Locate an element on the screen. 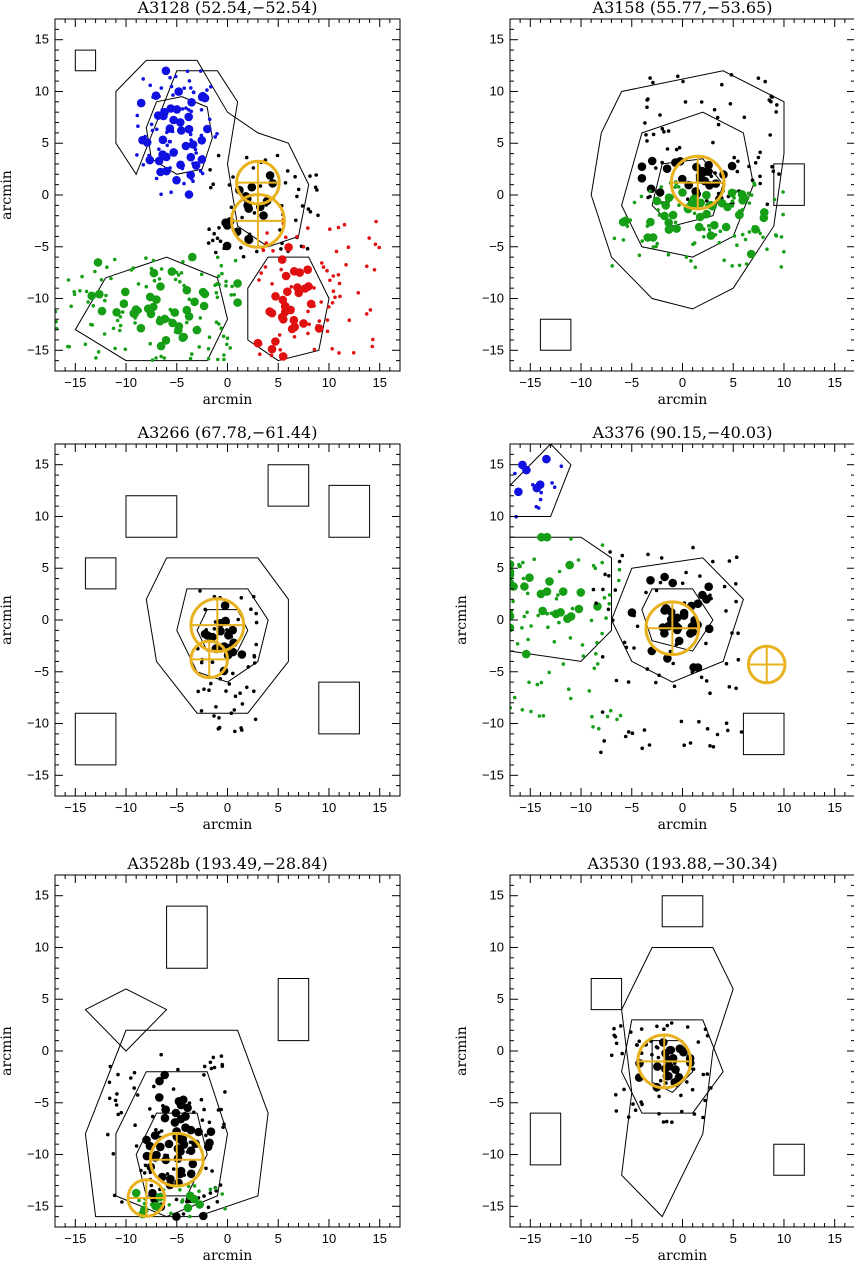 Image resolution: width=854 pixels, height=1265 pixels. y-tick-label: 0 is located at coordinates (45, 1050).